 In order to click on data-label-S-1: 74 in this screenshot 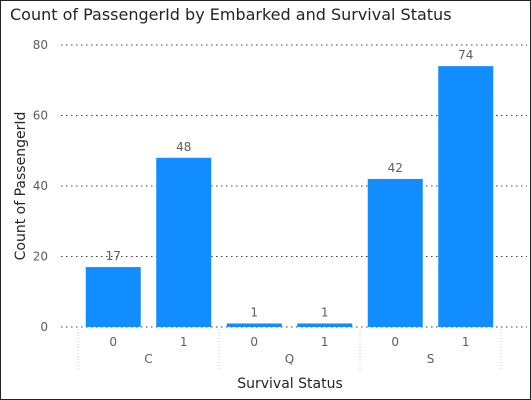, I will do `click(465, 55)`.